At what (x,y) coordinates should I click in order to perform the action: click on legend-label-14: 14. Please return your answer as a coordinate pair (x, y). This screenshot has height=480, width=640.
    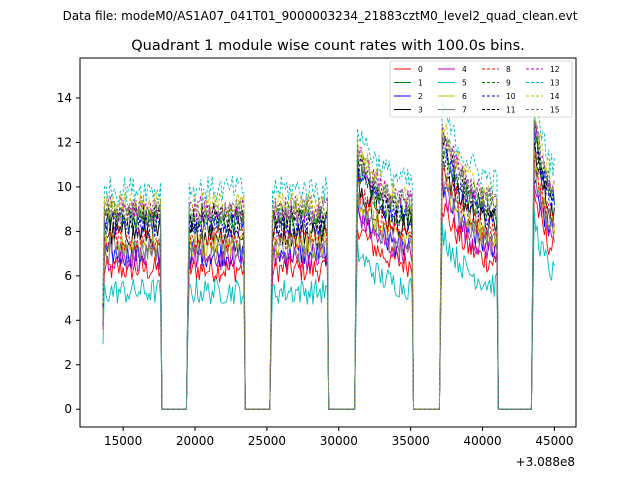
    Looking at the image, I should click on (555, 96).